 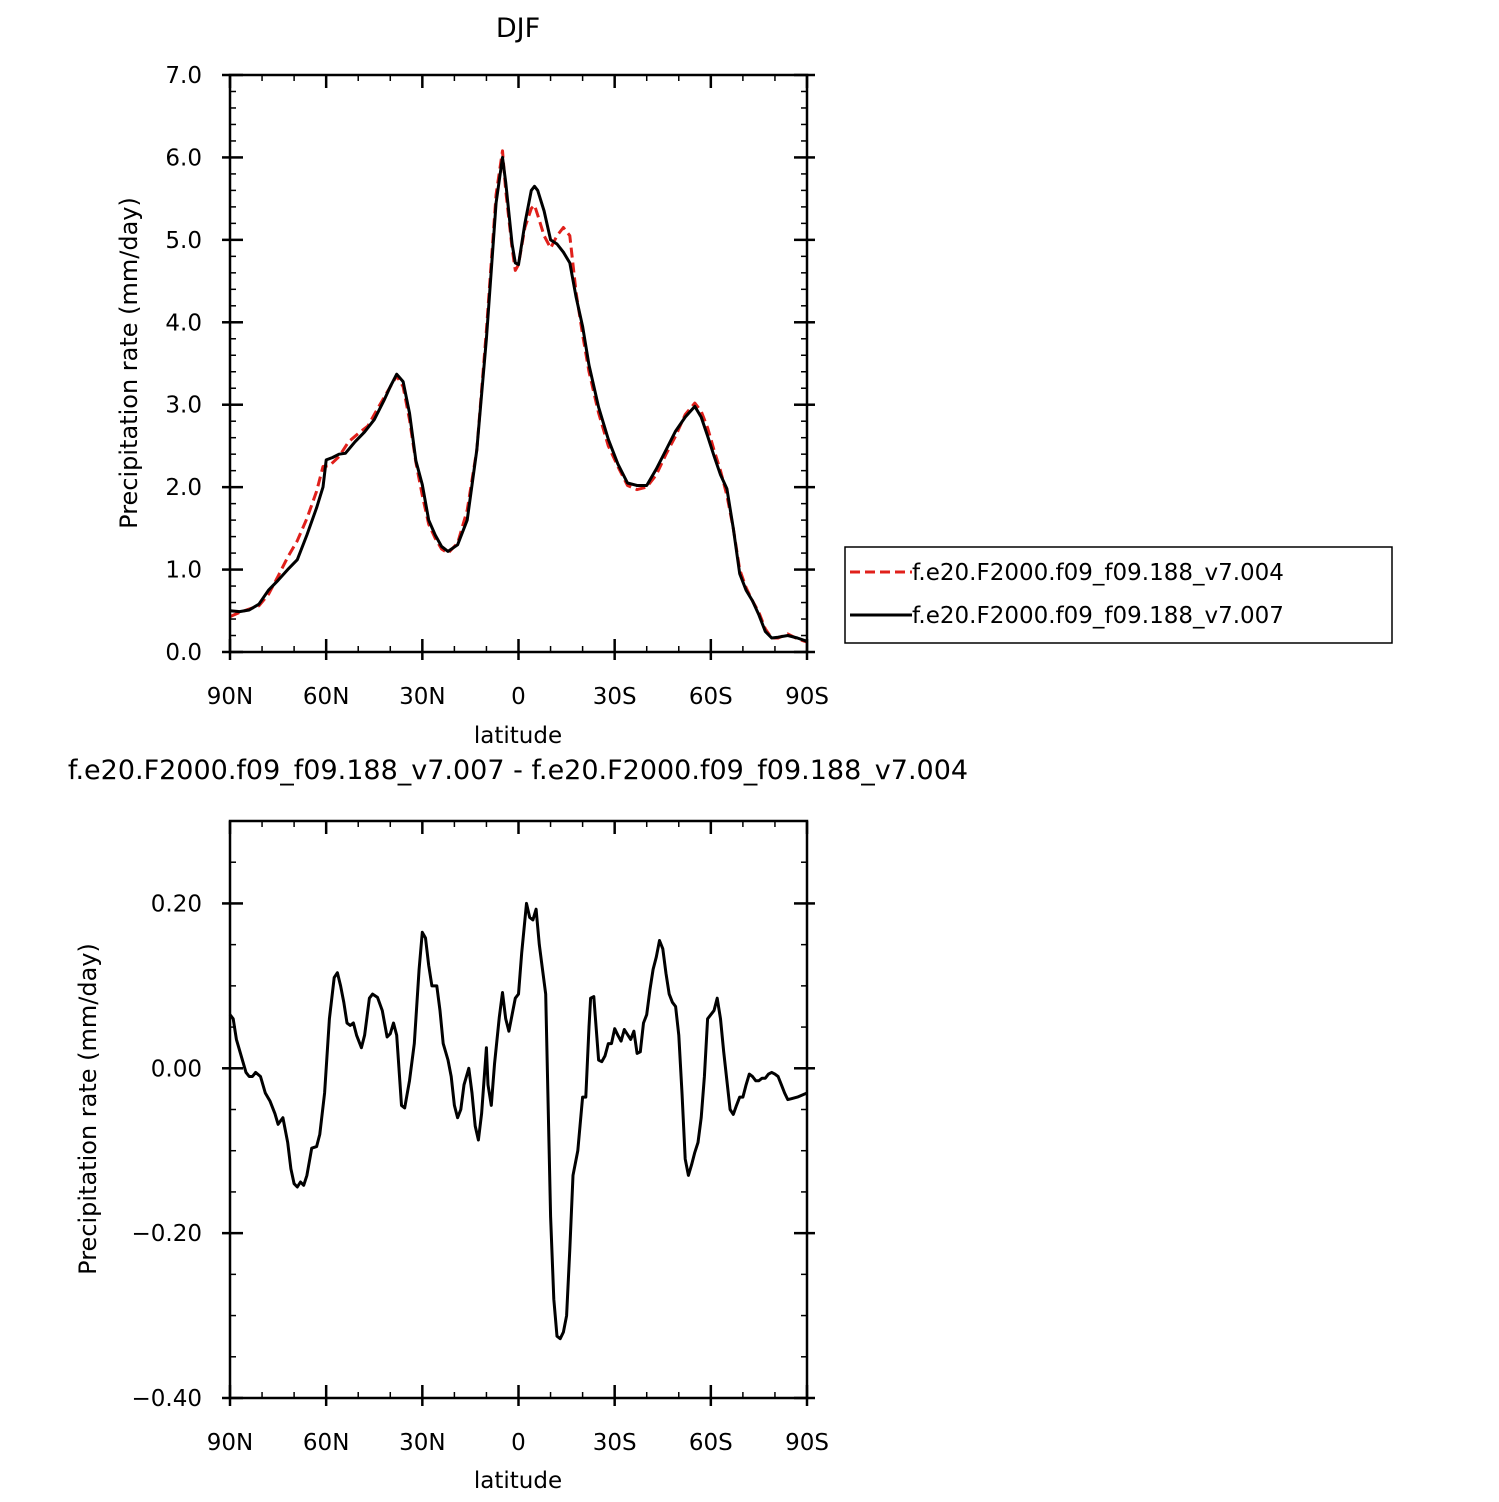 What do you see at coordinates (615, 1443) in the screenshot?
I see `bottom-x-tick-label: 30S` at bounding box center [615, 1443].